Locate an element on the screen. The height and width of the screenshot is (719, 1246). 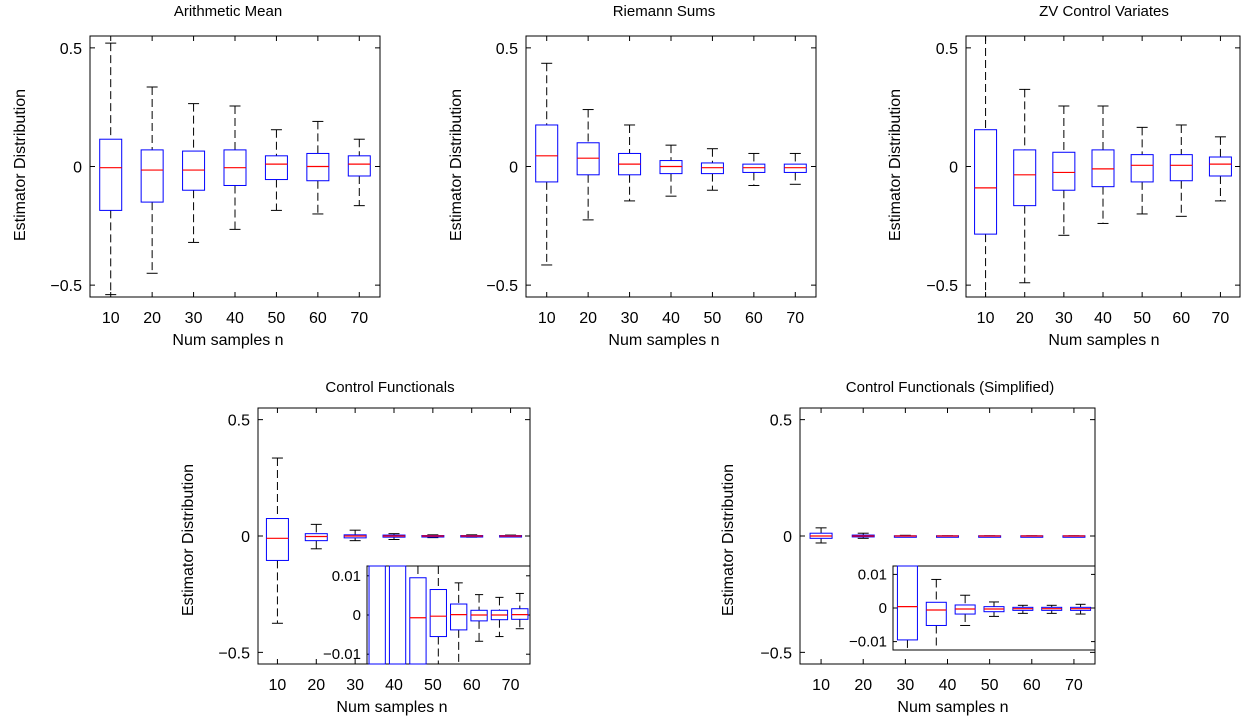
plot-area-1: −0.5 0 0.5 10 20 30 40 50 60 70 is located at coordinates (651, 181).